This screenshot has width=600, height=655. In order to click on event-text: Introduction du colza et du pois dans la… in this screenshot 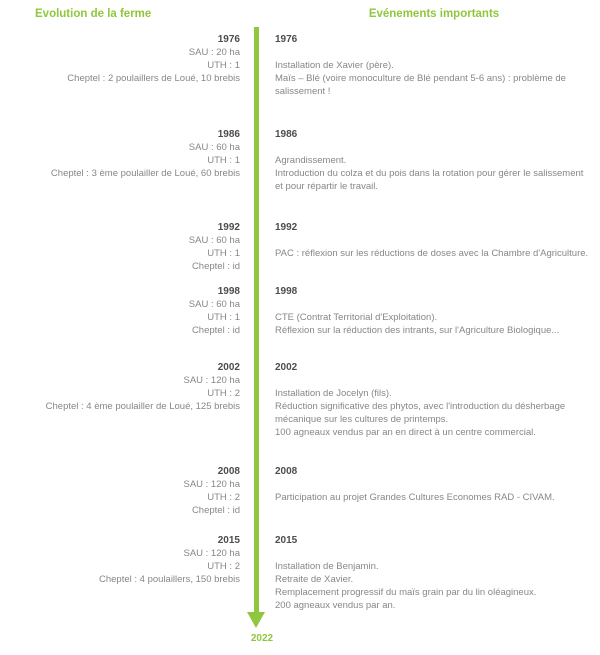, I will do `click(429, 180)`.